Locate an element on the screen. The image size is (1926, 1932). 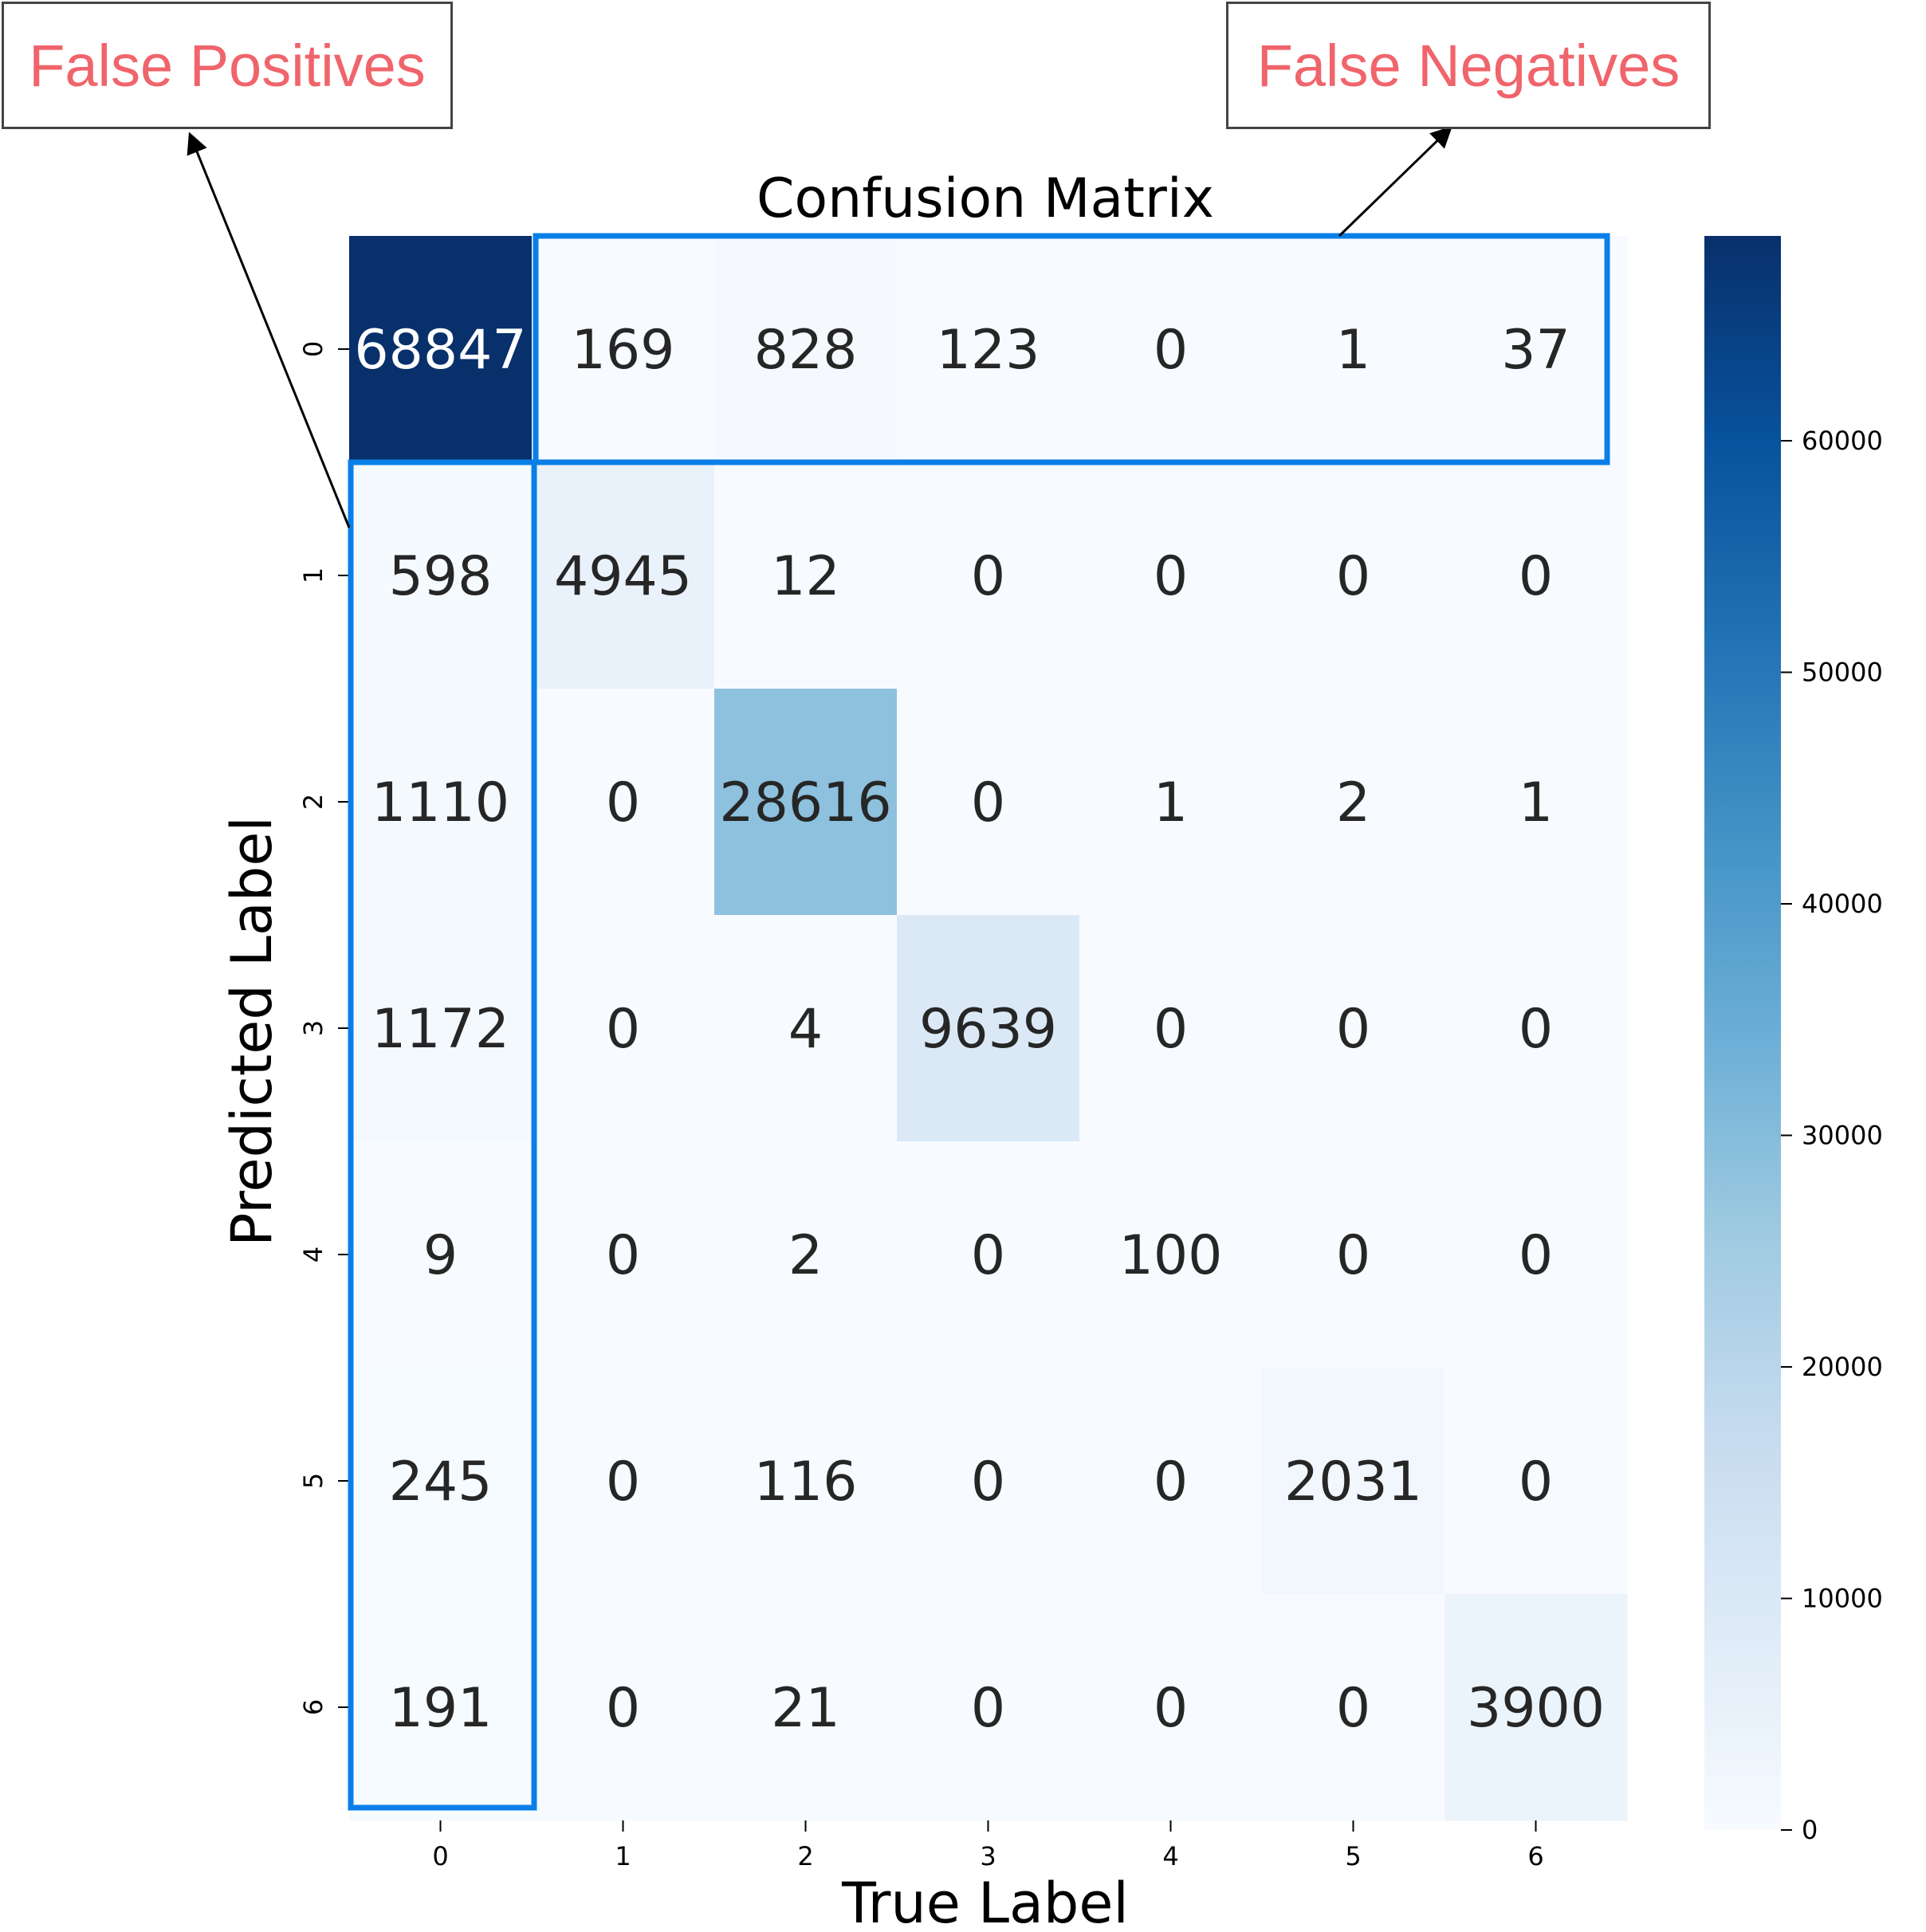
heatmap-cell-r5-c3 is located at coordinates (989, 1481).